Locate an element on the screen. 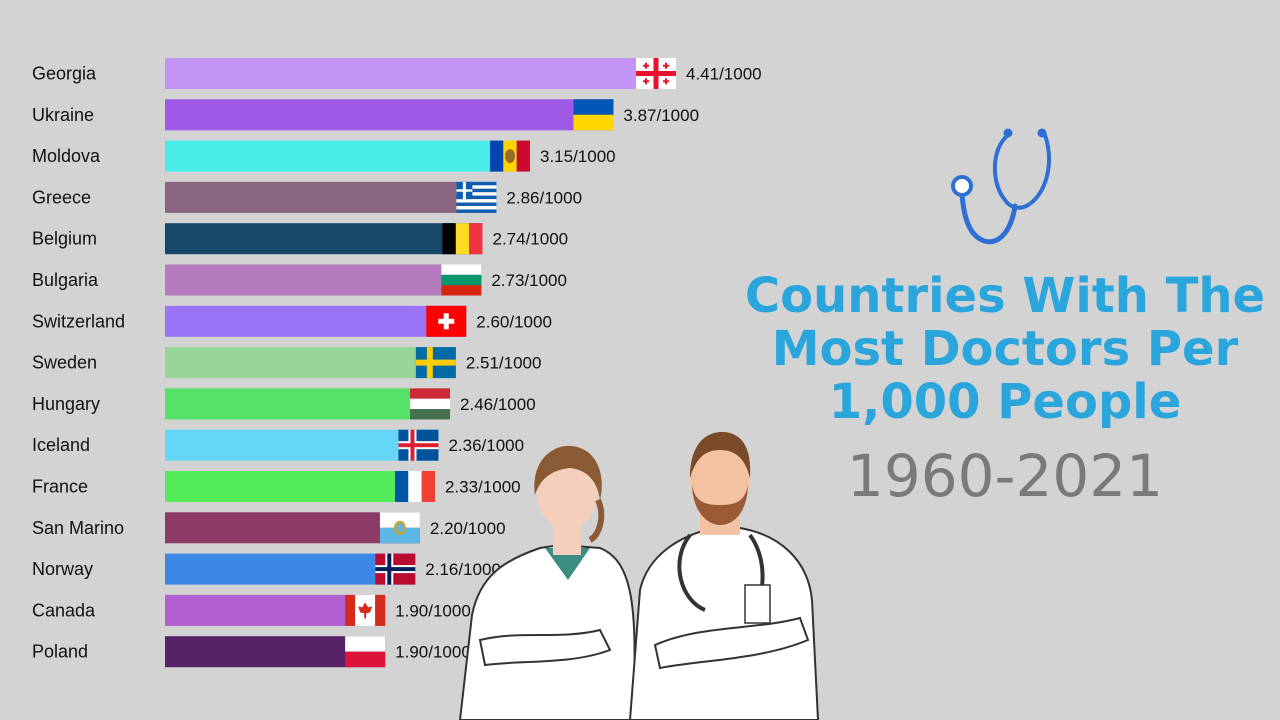 The height and width of the screenshot is (720, 1280). chart-title-line-3: 1,000 People is located at coordinates (1005, 402).